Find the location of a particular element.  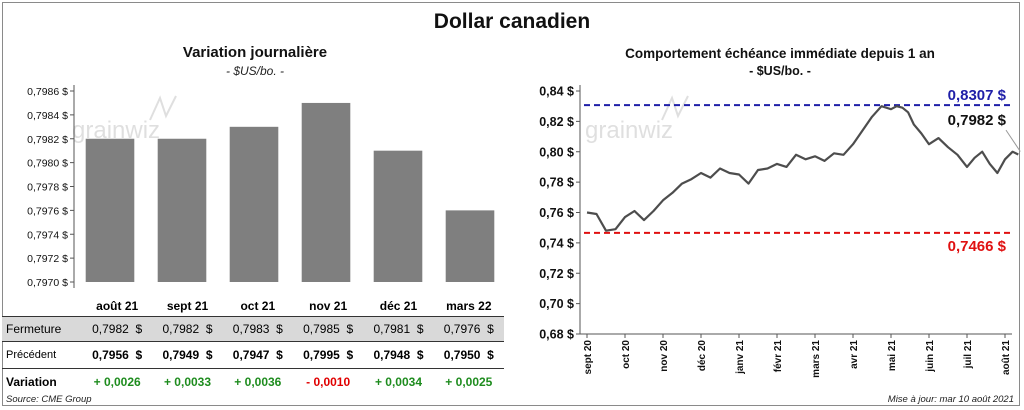

table-cell: 0,7985 $ is located at coordinates (328, 329).